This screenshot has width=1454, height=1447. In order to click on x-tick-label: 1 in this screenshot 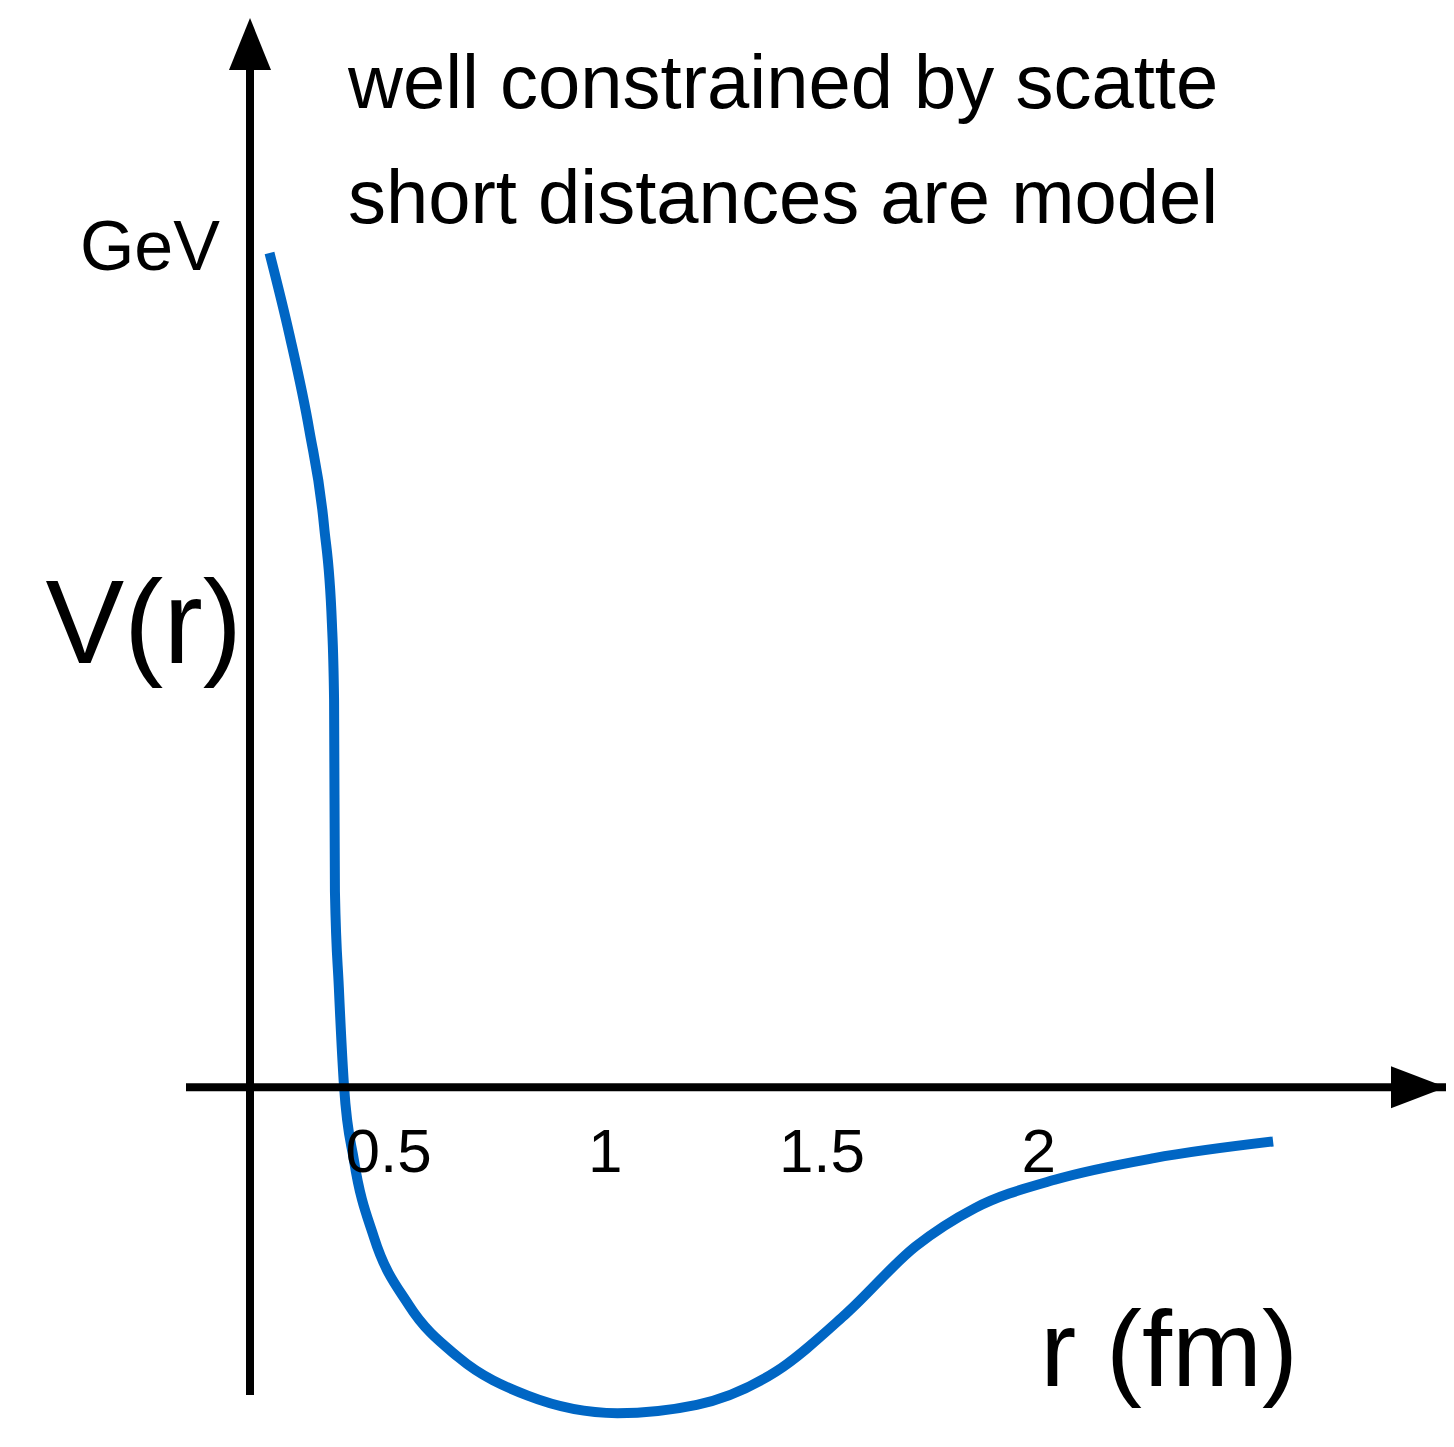, I will do `click(605, 1151)`.